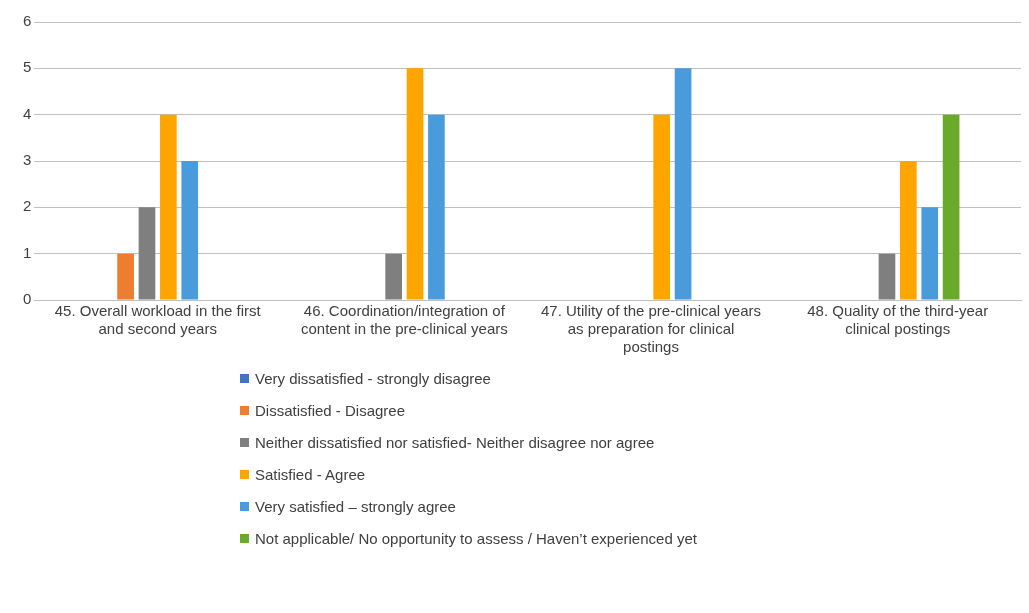 This screenshot has width=1029, height=613. Describe the element at coordinates (404, 320) in the screenshot. I see `x-tick-label: 46. Coordination/integration of content in the pre-clinical years` at that location.